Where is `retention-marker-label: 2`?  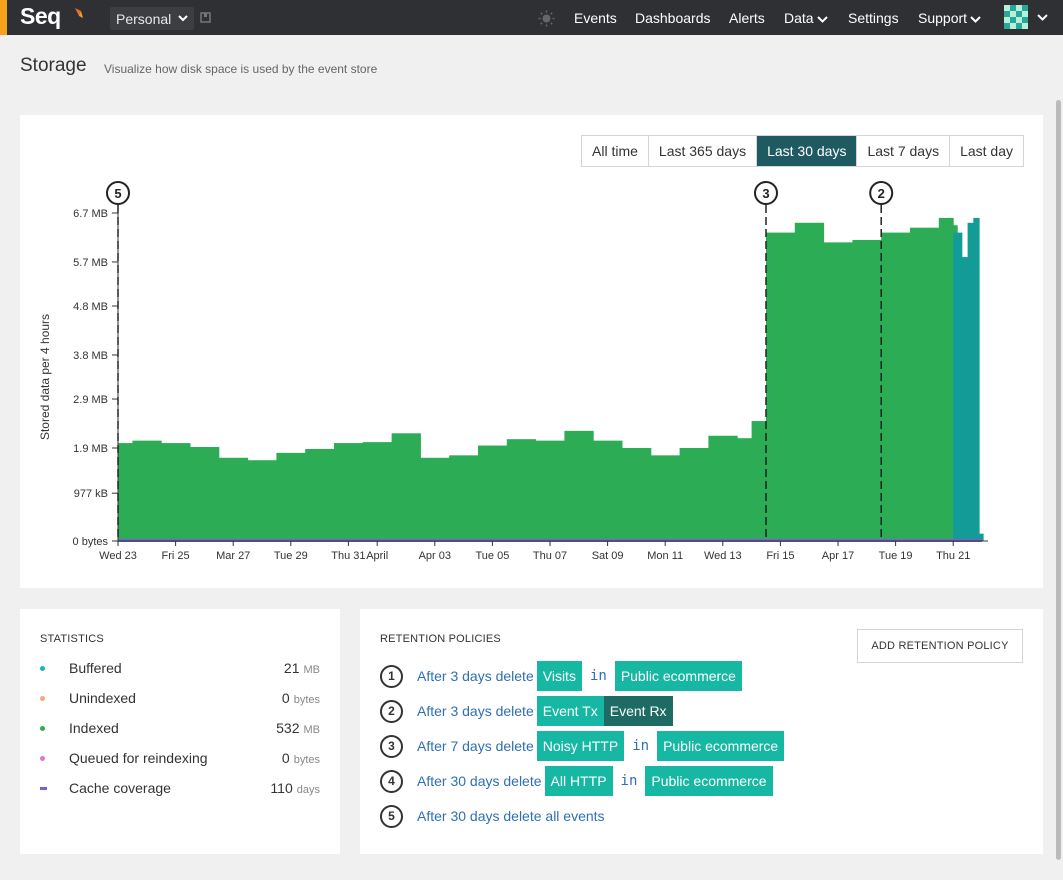
retention-marker-label: 2 is located at coordinates (881, 193).